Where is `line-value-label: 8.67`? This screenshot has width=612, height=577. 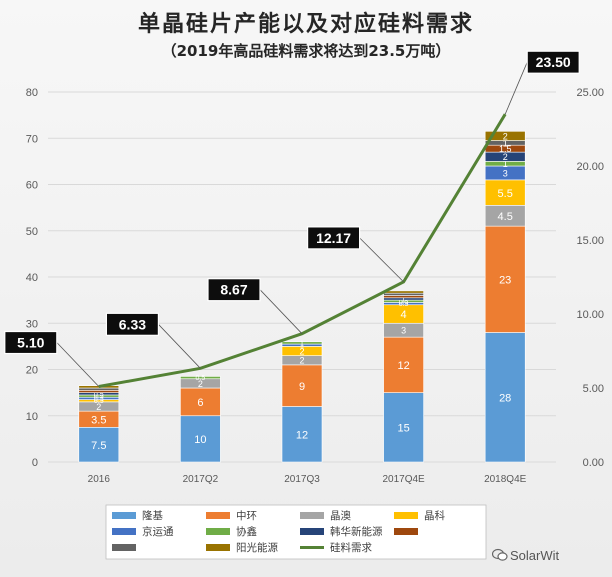 line-value-label: 8.67 is located at coordinates (233, 290).